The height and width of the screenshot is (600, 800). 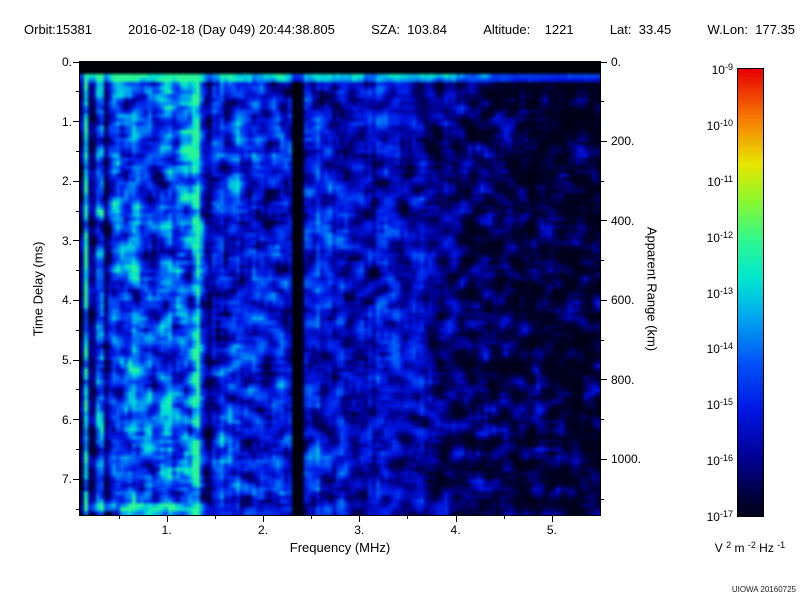 What do you see at coordinates (739, 548) in the screenshot?
I see `unit-text: m` at bounding box center [739, 548].